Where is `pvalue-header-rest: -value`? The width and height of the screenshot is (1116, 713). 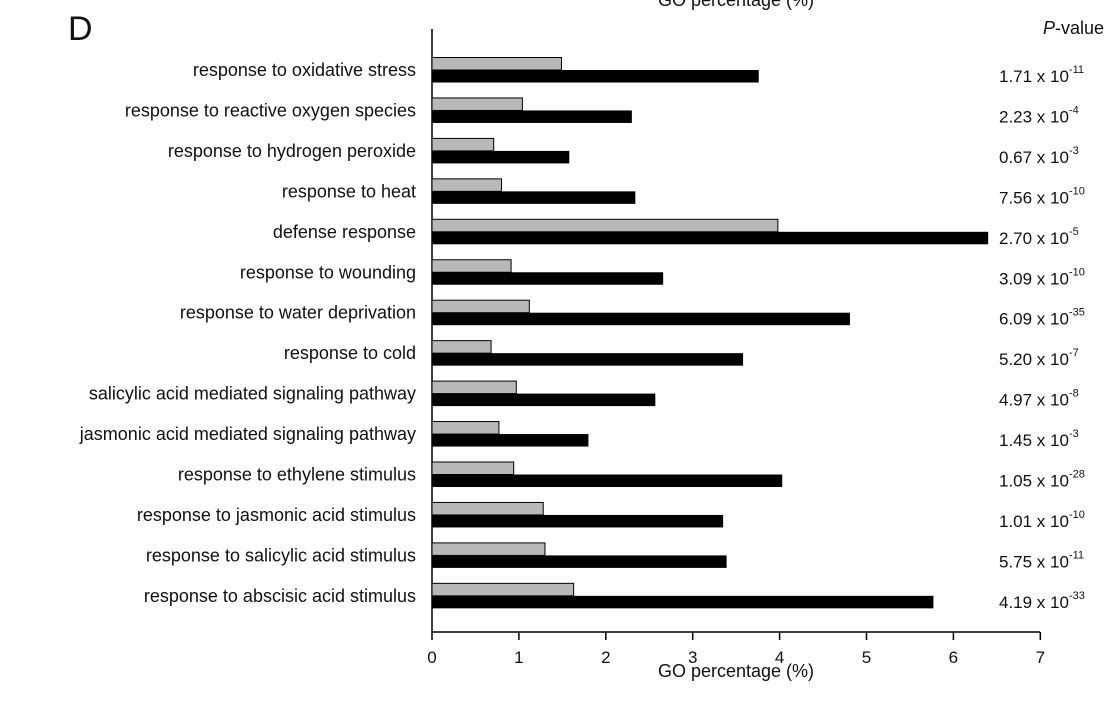
pvalue-header-rest: -value is located at coordinates (1079, 28).